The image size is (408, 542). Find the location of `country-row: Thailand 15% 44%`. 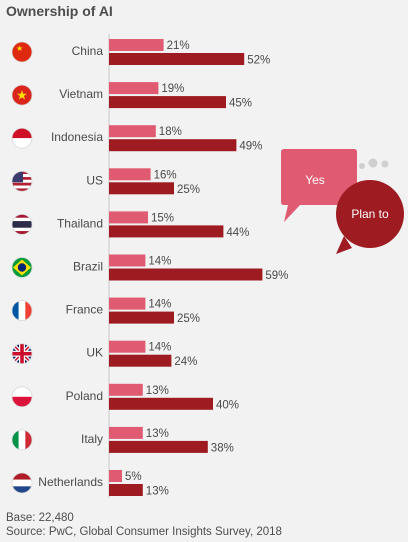

country-row: Thailand 15% 44% is located at coordinates (130, 225).